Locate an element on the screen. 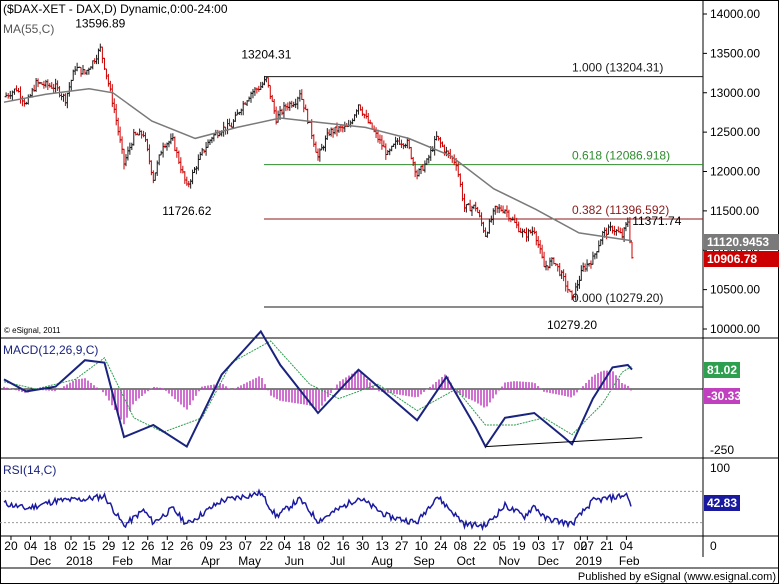 The width and height of the screenshot is (779, 584). time-month-label: Nov is located at coordinates (509, 561).